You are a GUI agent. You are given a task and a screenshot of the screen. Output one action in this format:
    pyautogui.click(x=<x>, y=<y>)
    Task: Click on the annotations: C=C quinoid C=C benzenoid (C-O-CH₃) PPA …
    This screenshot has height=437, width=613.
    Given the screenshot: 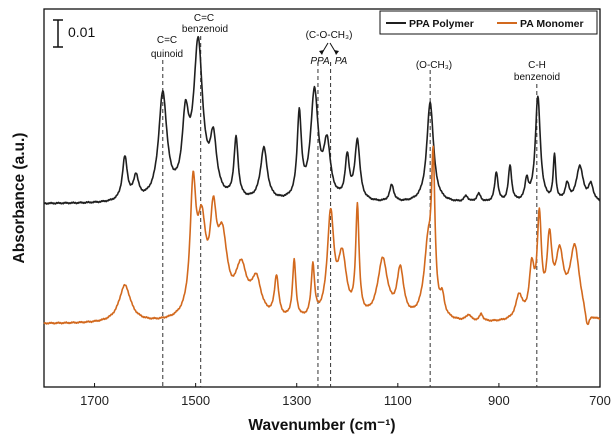 What is the action you would take?
    pyautogui.click(x=355, y=48)
    